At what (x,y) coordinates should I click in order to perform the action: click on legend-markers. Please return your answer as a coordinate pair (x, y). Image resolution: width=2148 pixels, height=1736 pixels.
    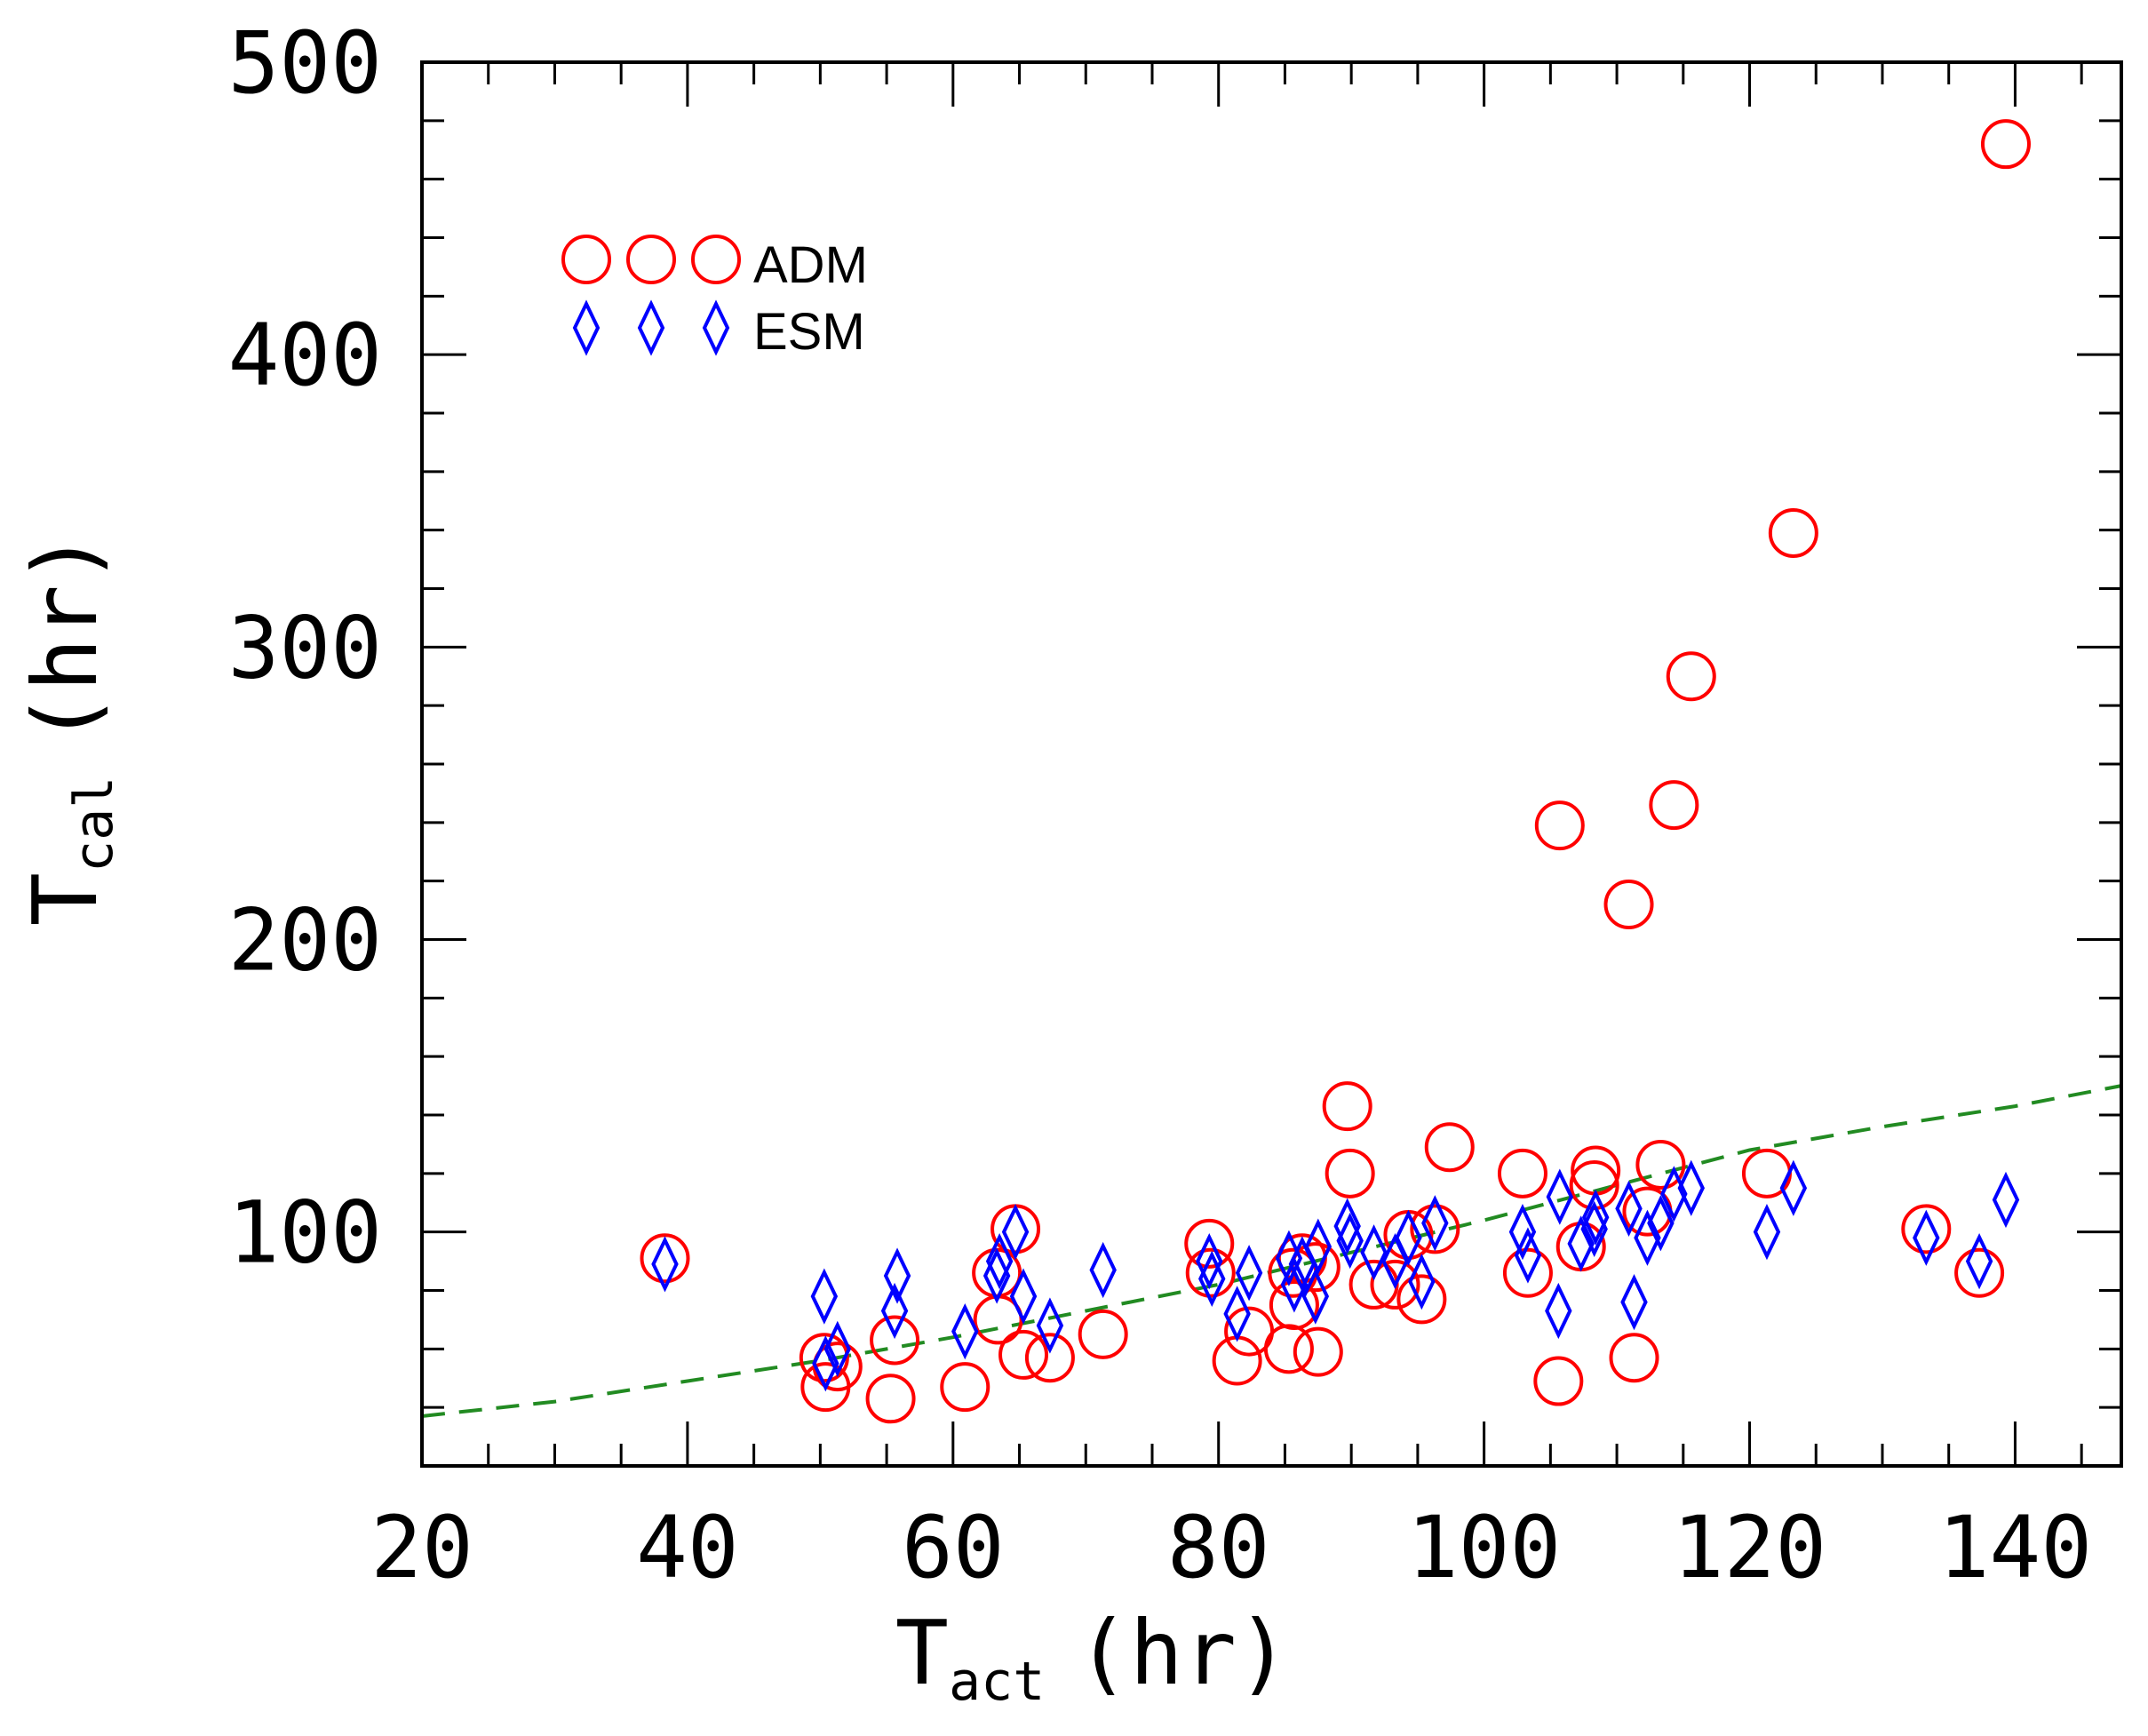
    Looking at the image, I should click on (651, 295).